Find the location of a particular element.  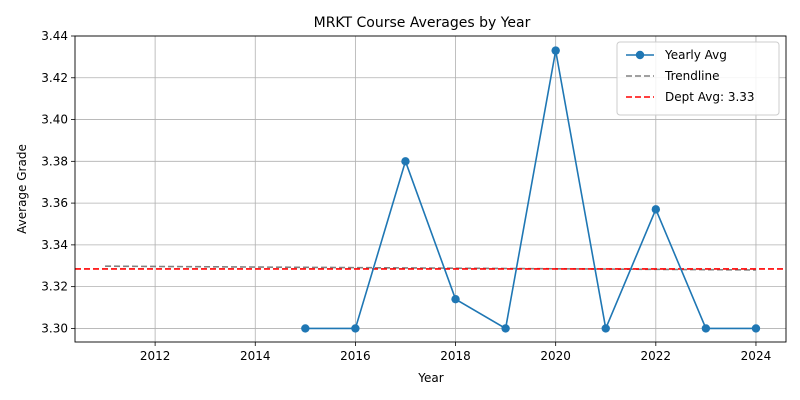

legend-box is located at coordinates (698, 78).